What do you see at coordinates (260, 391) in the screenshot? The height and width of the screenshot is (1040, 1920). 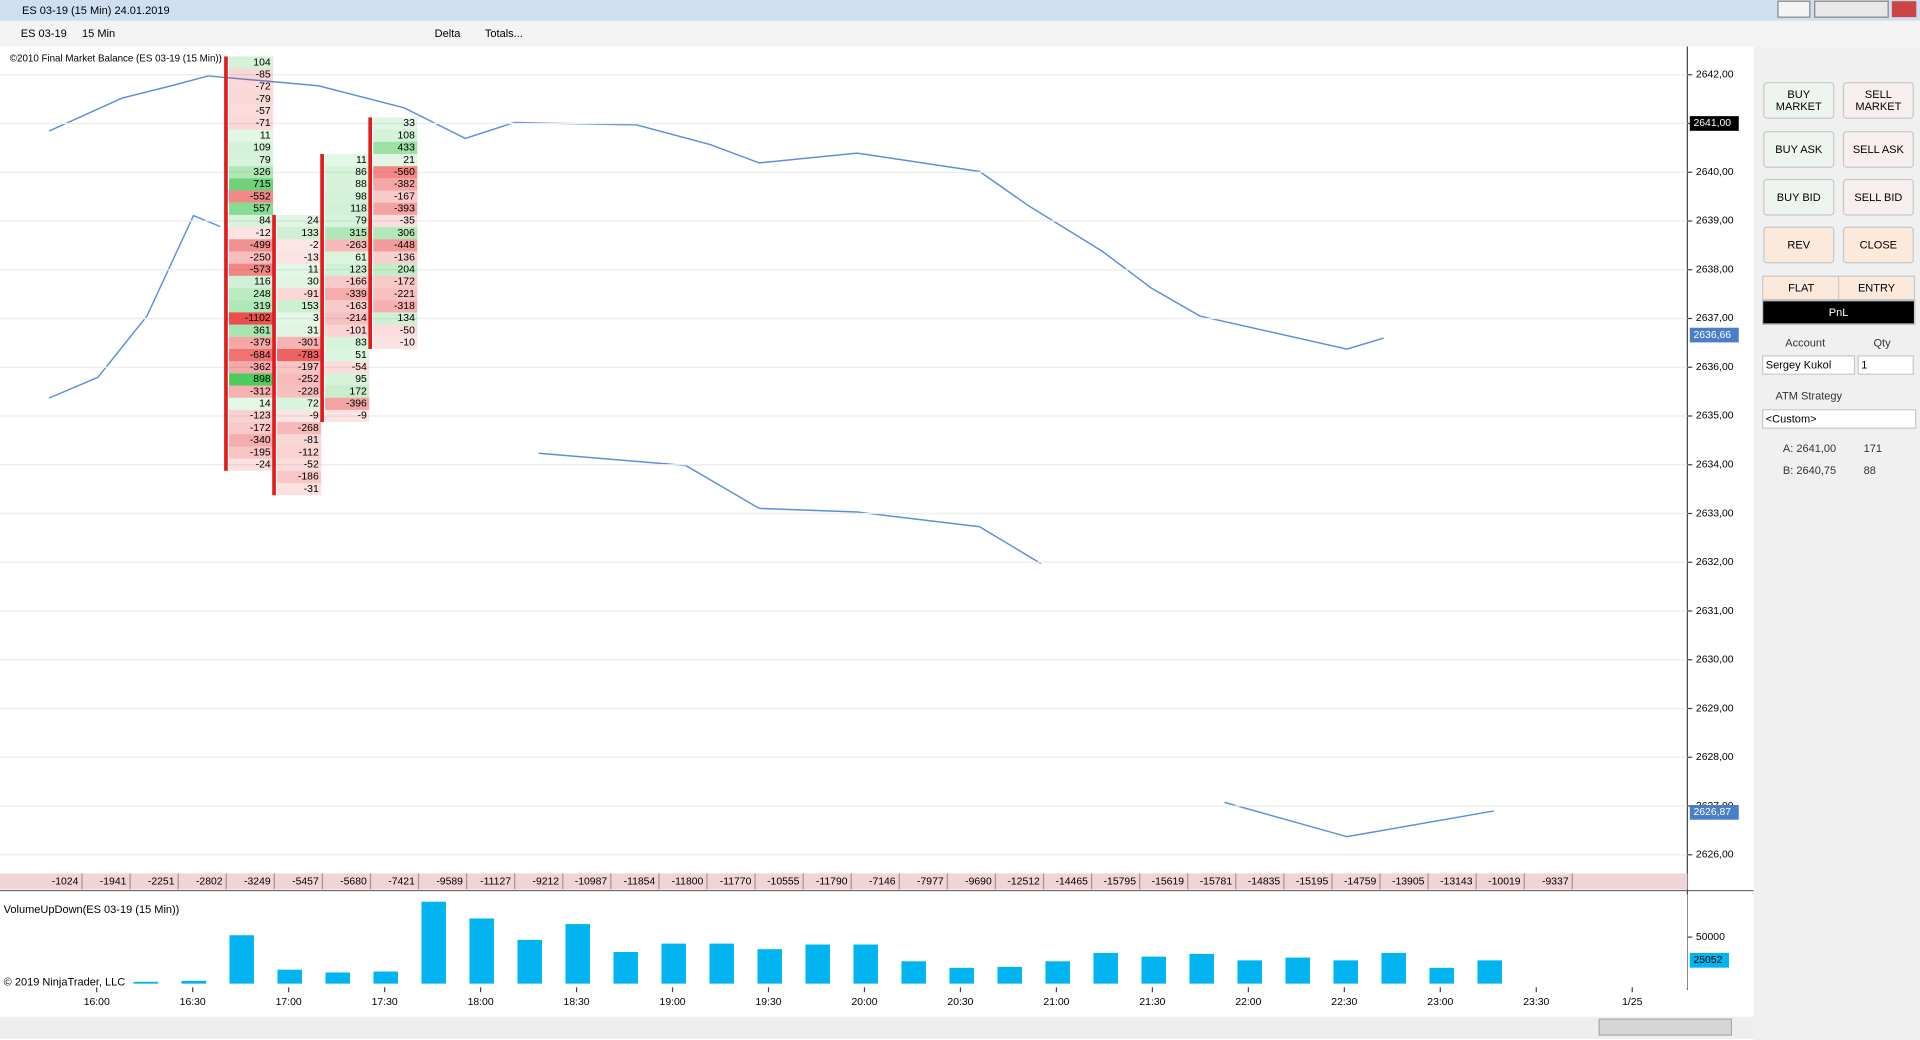 I see `footprint-value: -312` at bounding box center [260, 391].